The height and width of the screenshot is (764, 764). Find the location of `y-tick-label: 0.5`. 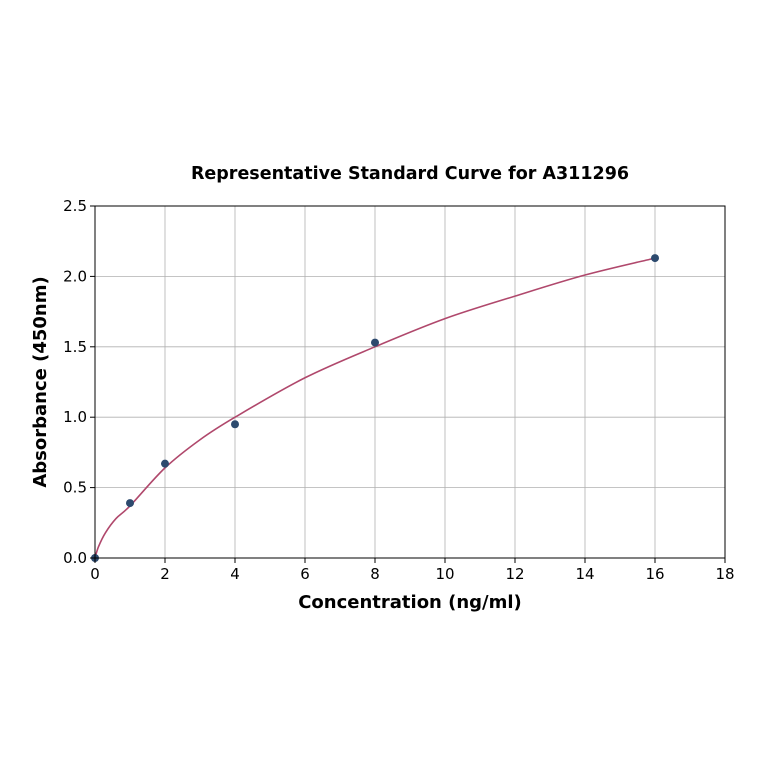

y-tick-label: 0.5 is located at coordinates (75, 488).